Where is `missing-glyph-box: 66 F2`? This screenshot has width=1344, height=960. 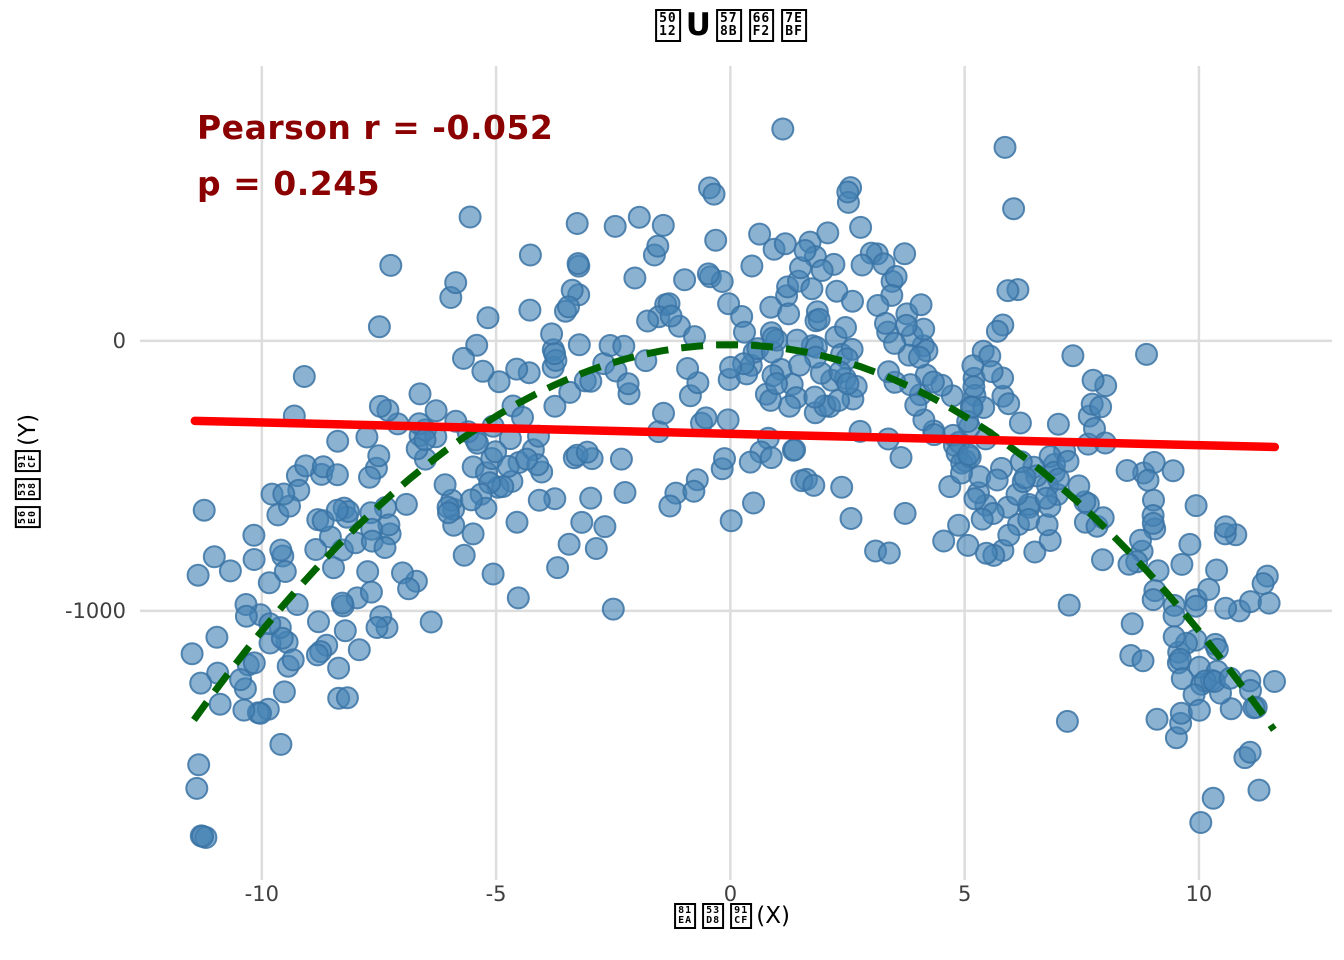 missing-glyph-box: 66 F2 is located at coordinates (761, 25).